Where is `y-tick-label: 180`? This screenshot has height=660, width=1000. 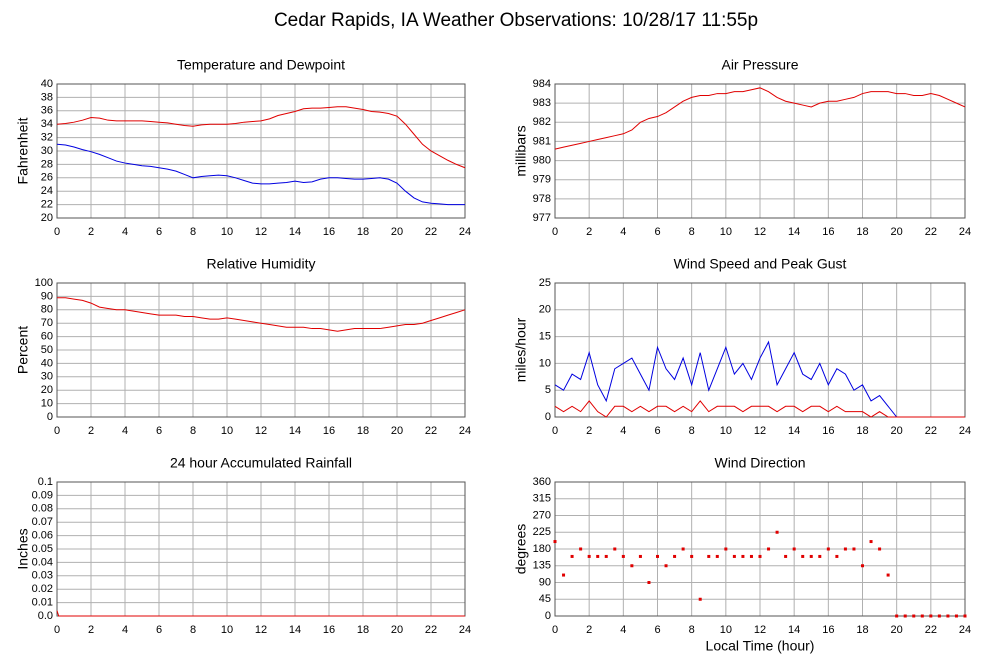
y-tick-label: 180 is located at coordinates (542, 549).